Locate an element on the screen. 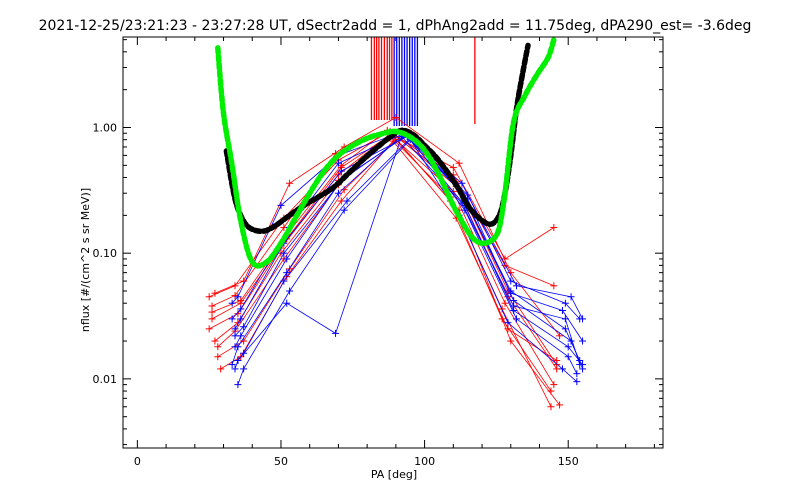  y-axis-label: nflux [#/(cm^2 s sr MeV)] is located at coordinates (85, 260).